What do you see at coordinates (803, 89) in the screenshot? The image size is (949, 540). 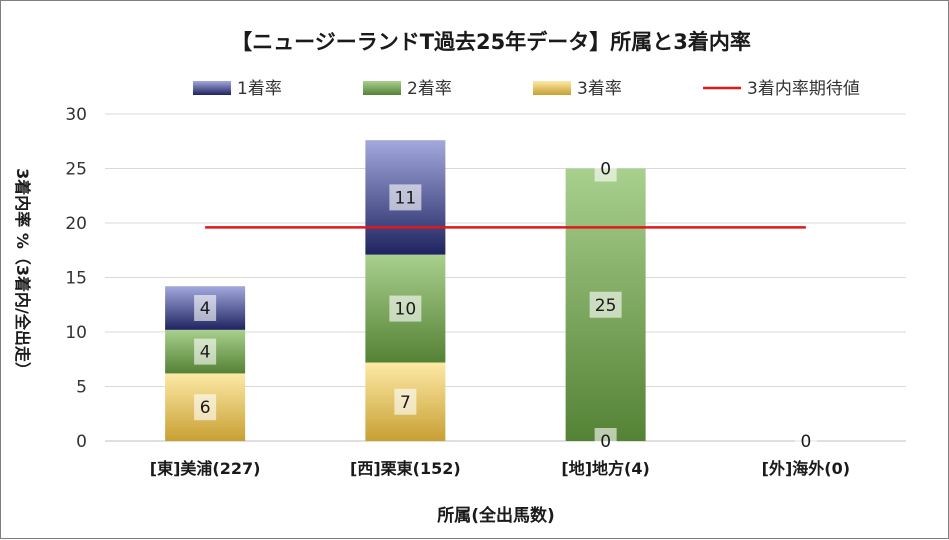 I see `legend-label-expected-line: 3着内率期待値` at bounding box center [803, 89].